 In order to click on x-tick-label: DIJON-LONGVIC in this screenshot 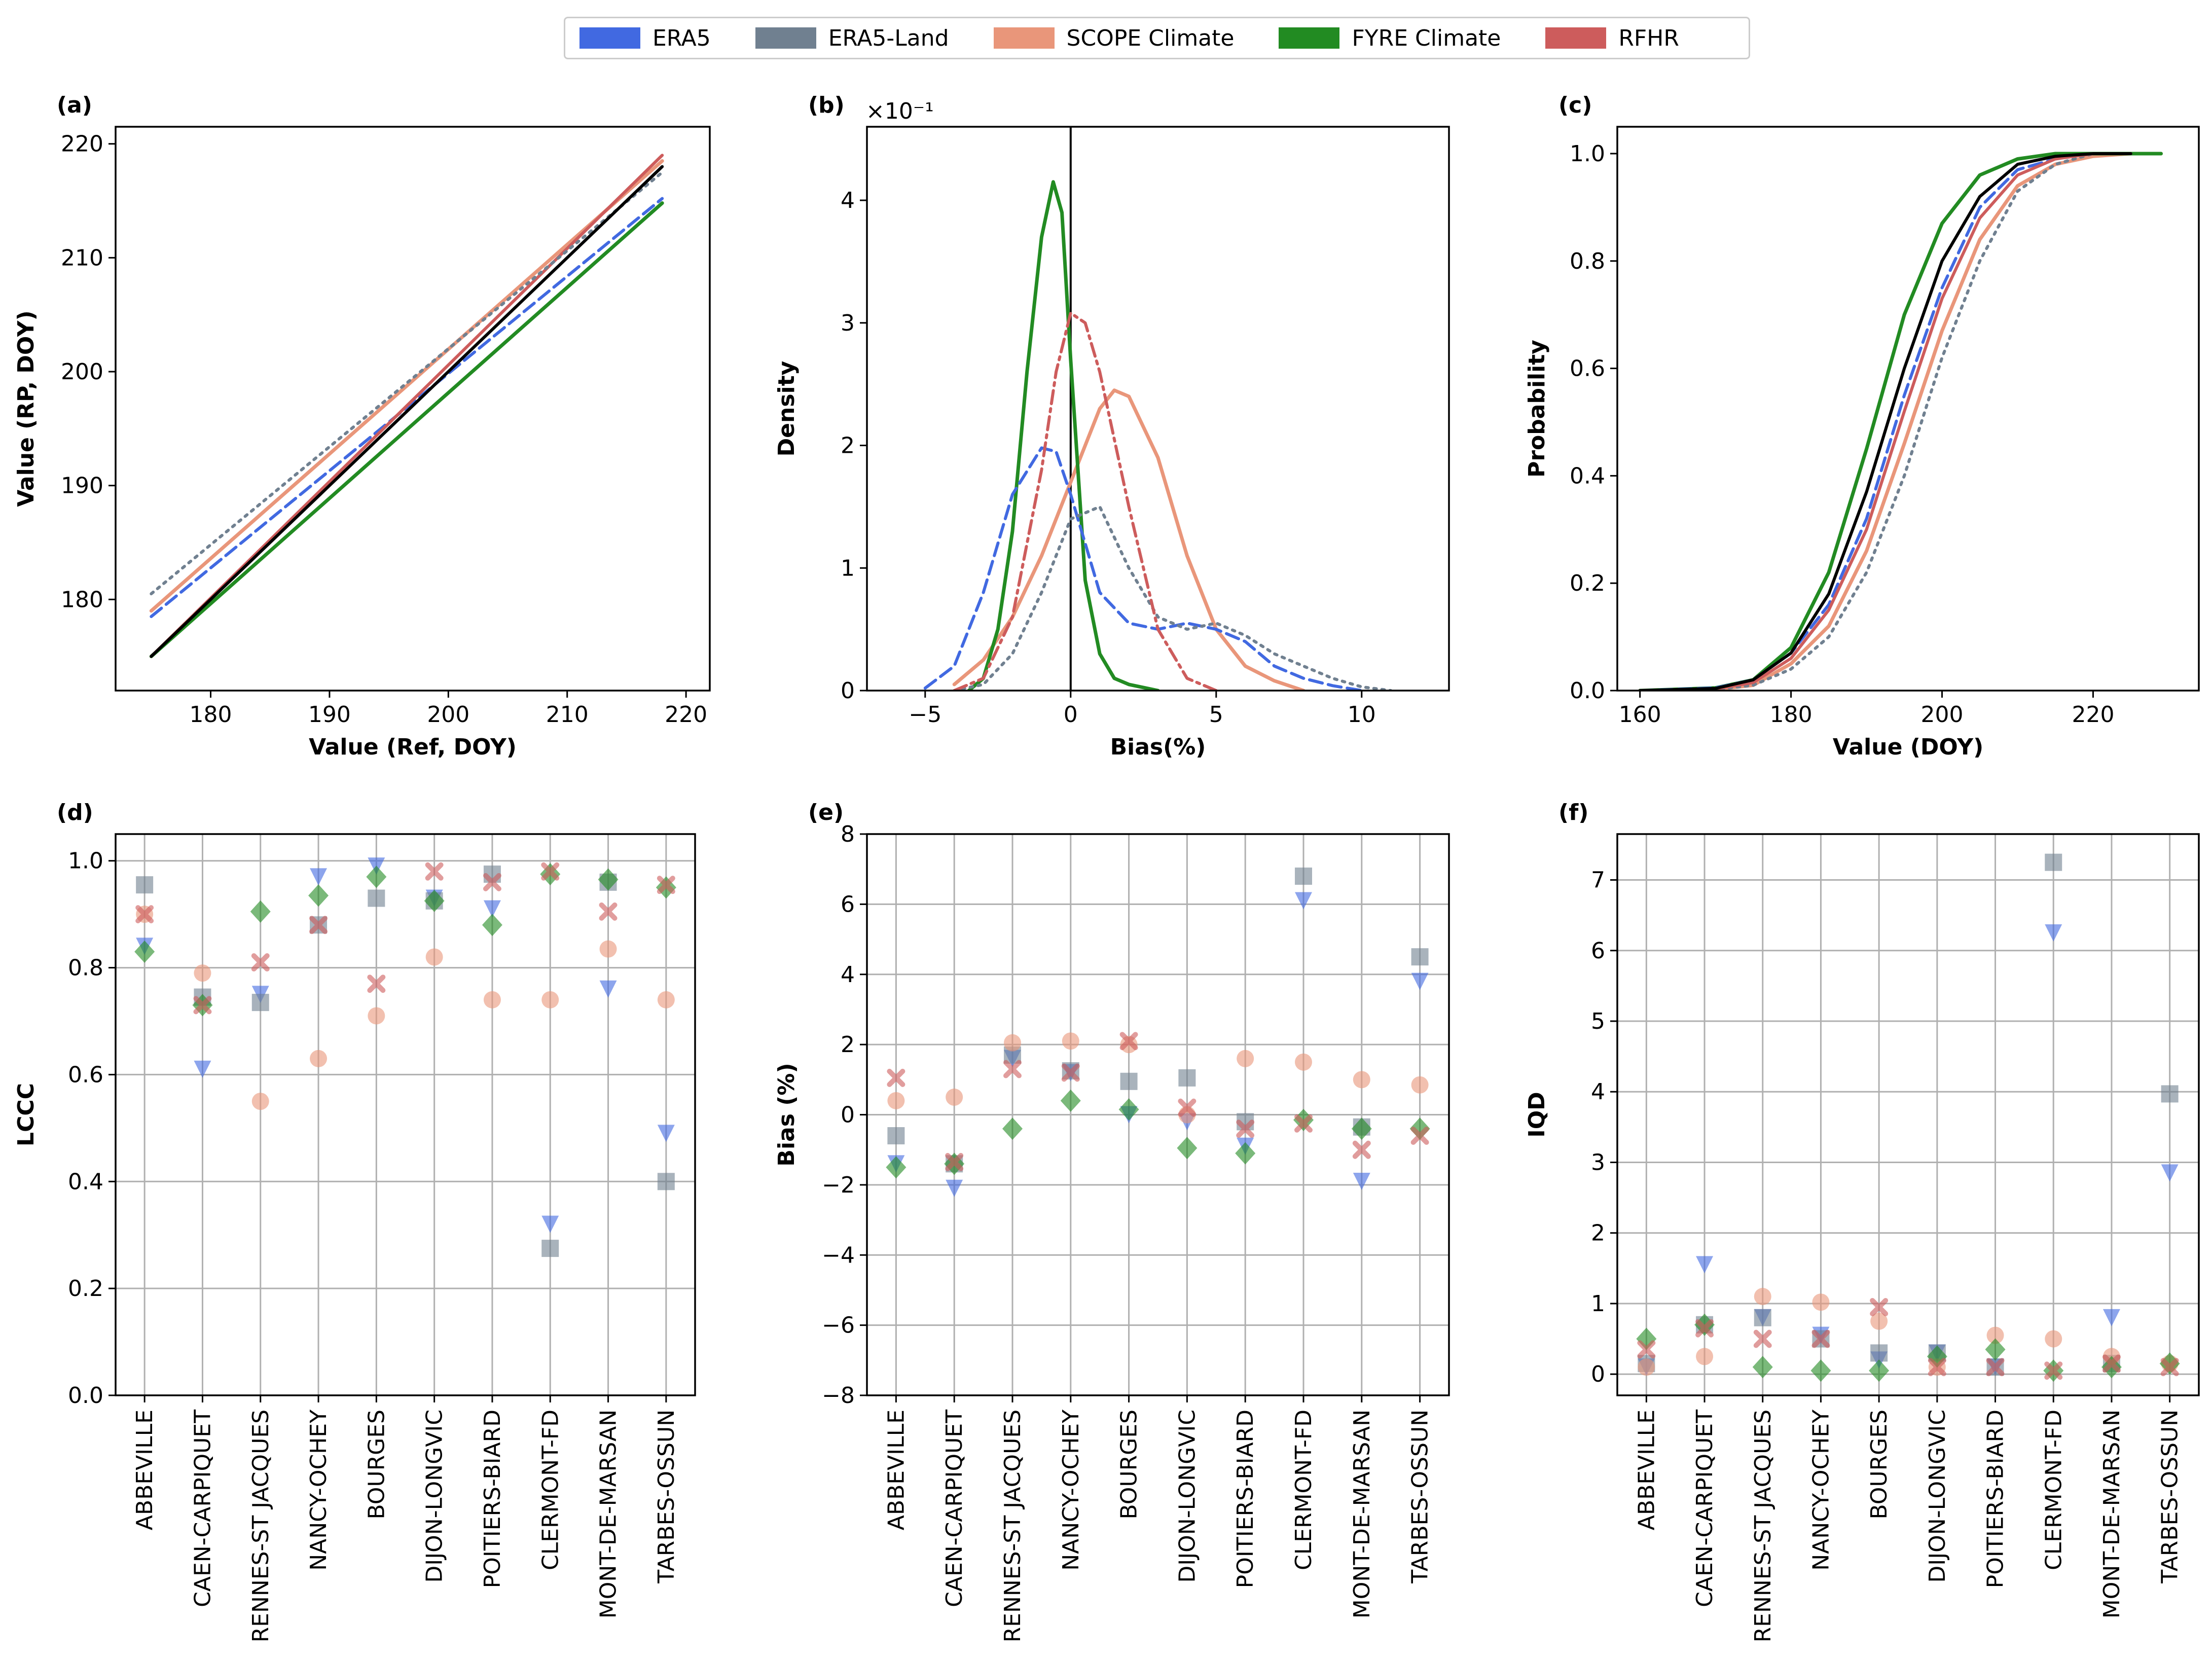, I will do `click(1937, 1497)`.